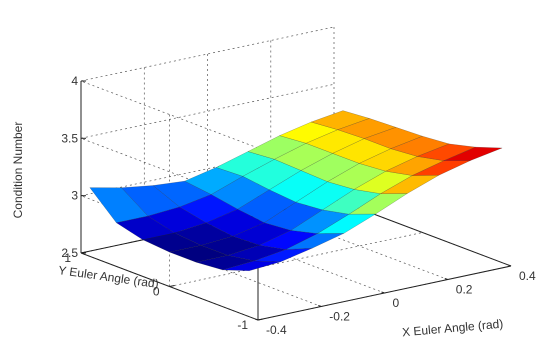 The width and height of the screenshot is (550, 344). What do you see at coordinates (396, 303) in the screenshot?
I see `x-tick-label: 0` at bounding box center [396, 303].